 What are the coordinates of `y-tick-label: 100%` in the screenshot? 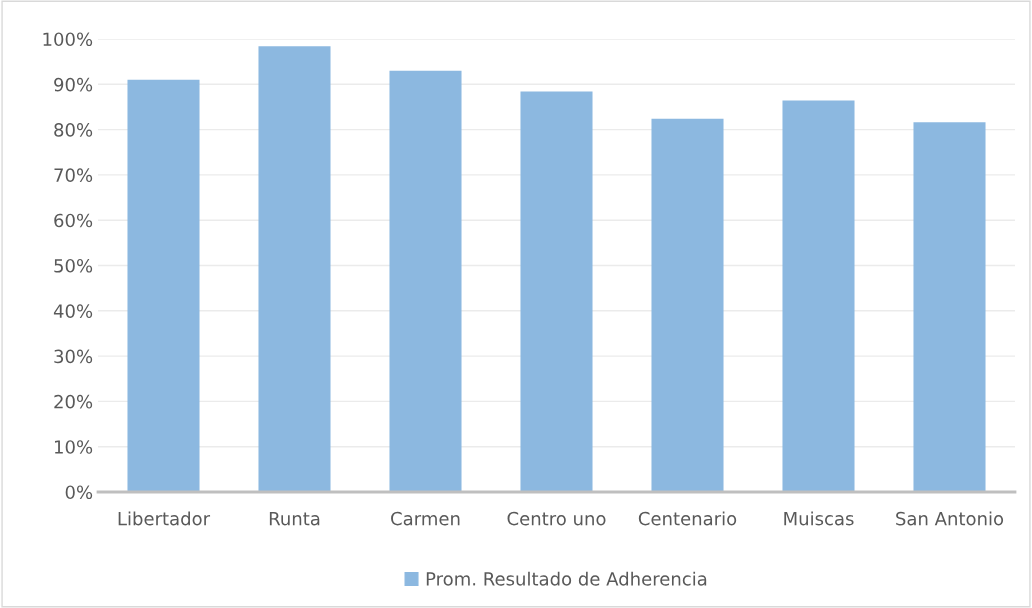 It's located at (68, 39).